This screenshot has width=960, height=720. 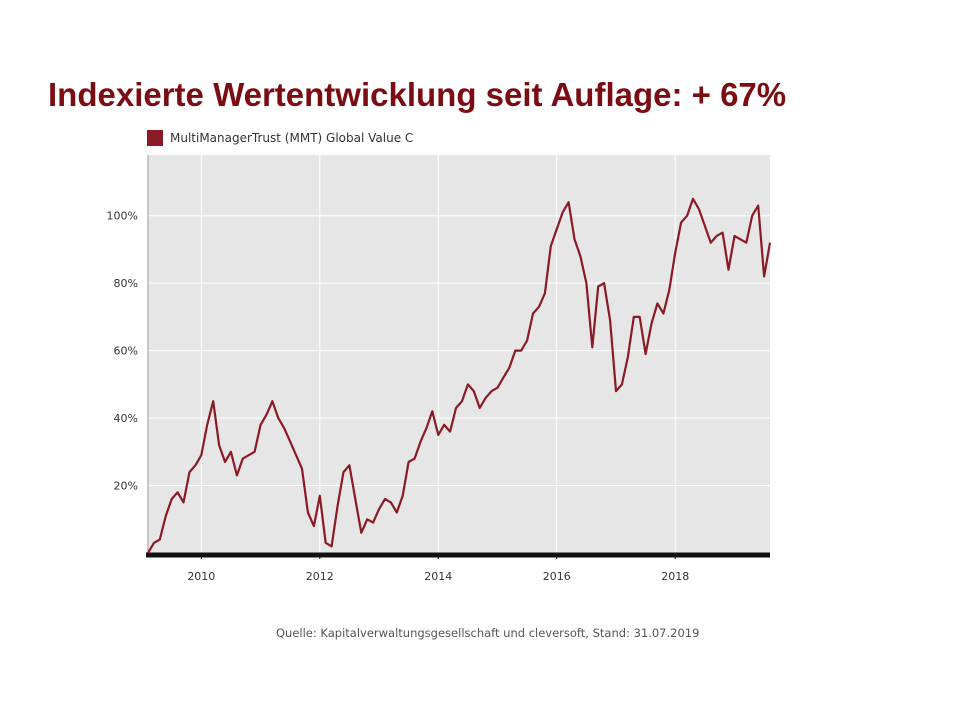 What do you see at coordinates (438, 576) in the screenshot?
I see `x-tick-label: 2014` at bounding box center [438, 576].